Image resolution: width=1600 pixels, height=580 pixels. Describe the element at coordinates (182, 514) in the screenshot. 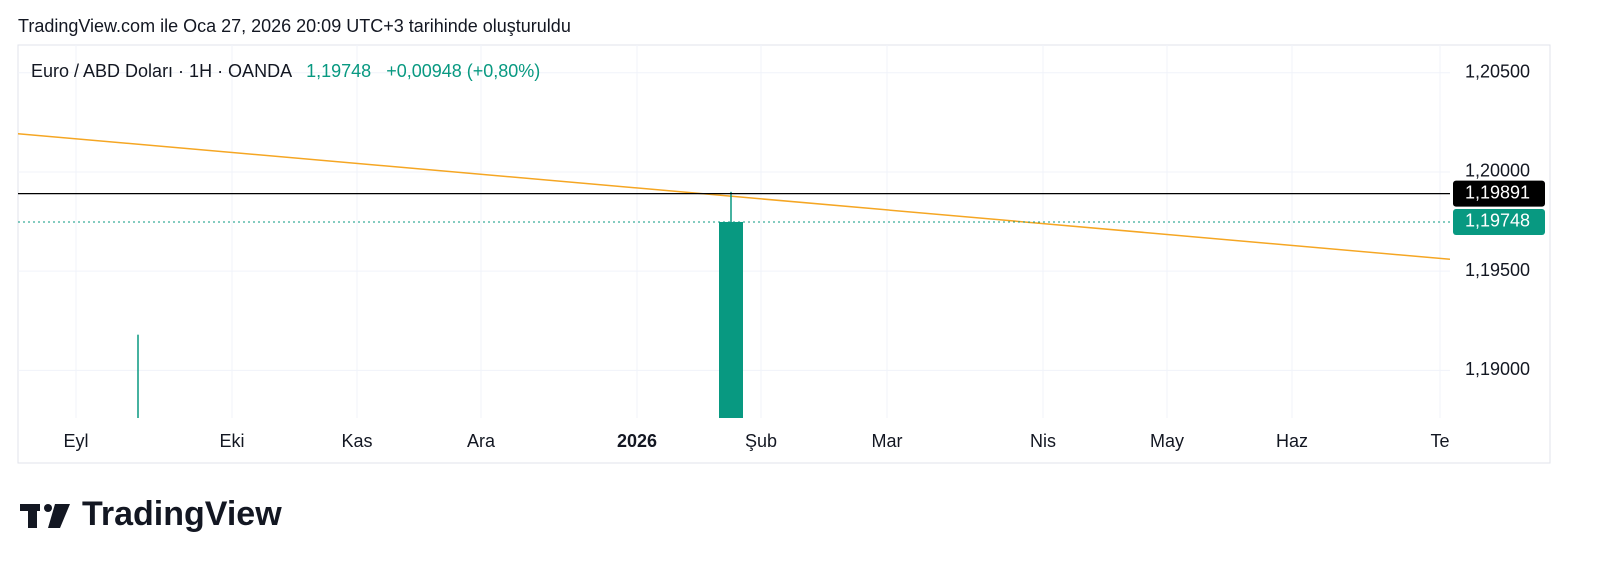

I see `logo: TradingView` at that location.